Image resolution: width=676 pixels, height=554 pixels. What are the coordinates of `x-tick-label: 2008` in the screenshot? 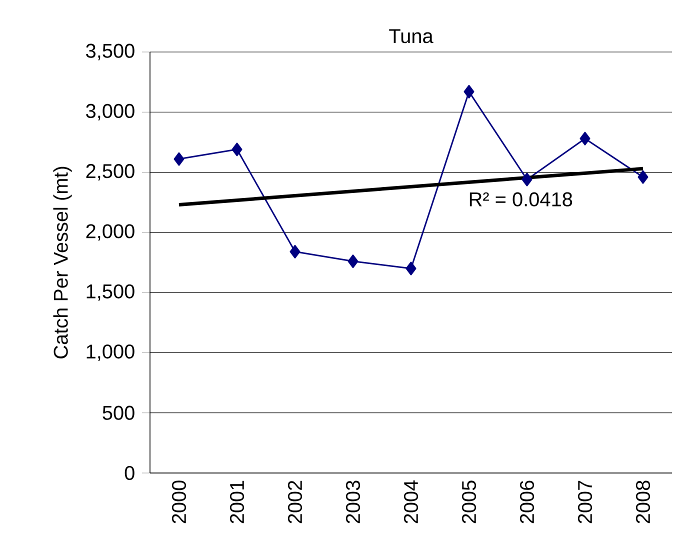 It's located at (643, 502).